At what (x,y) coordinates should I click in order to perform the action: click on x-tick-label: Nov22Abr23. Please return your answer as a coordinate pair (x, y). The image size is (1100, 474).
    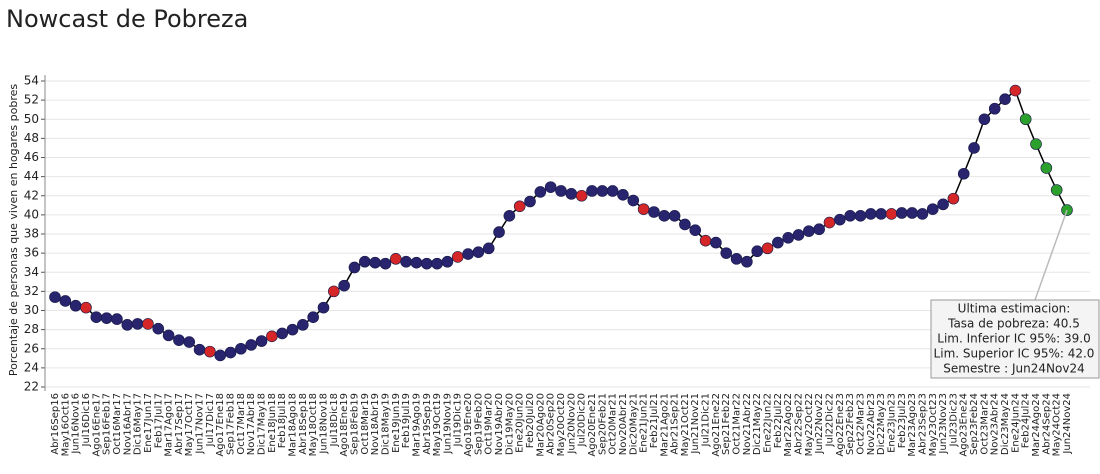
    Looking at the image, I should click on (871, 424).